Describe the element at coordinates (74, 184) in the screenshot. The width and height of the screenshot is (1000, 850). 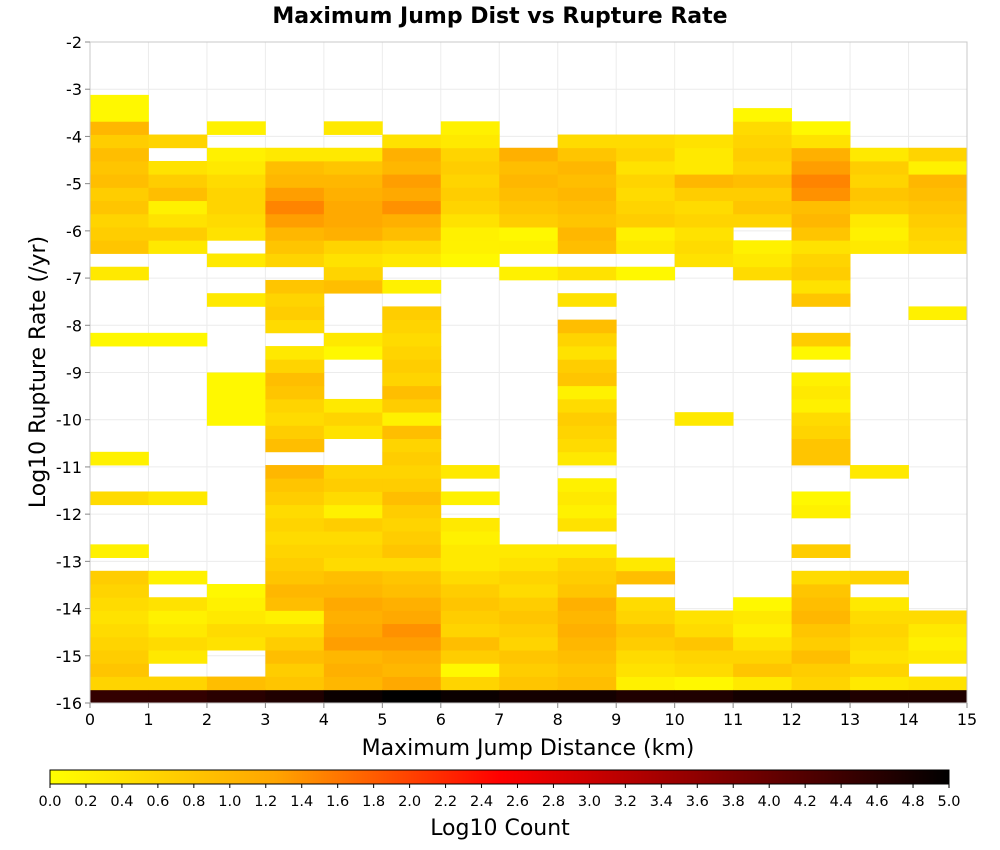
I see `y-tick-label: -5` at that location.